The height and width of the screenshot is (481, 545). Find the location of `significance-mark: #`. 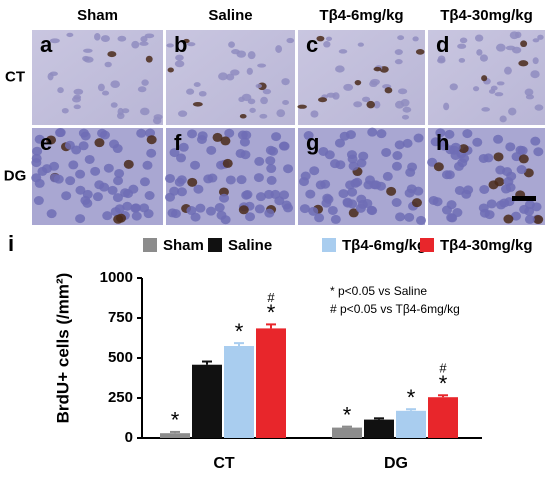

significance-mark: # is located at coordinates (443, 368).